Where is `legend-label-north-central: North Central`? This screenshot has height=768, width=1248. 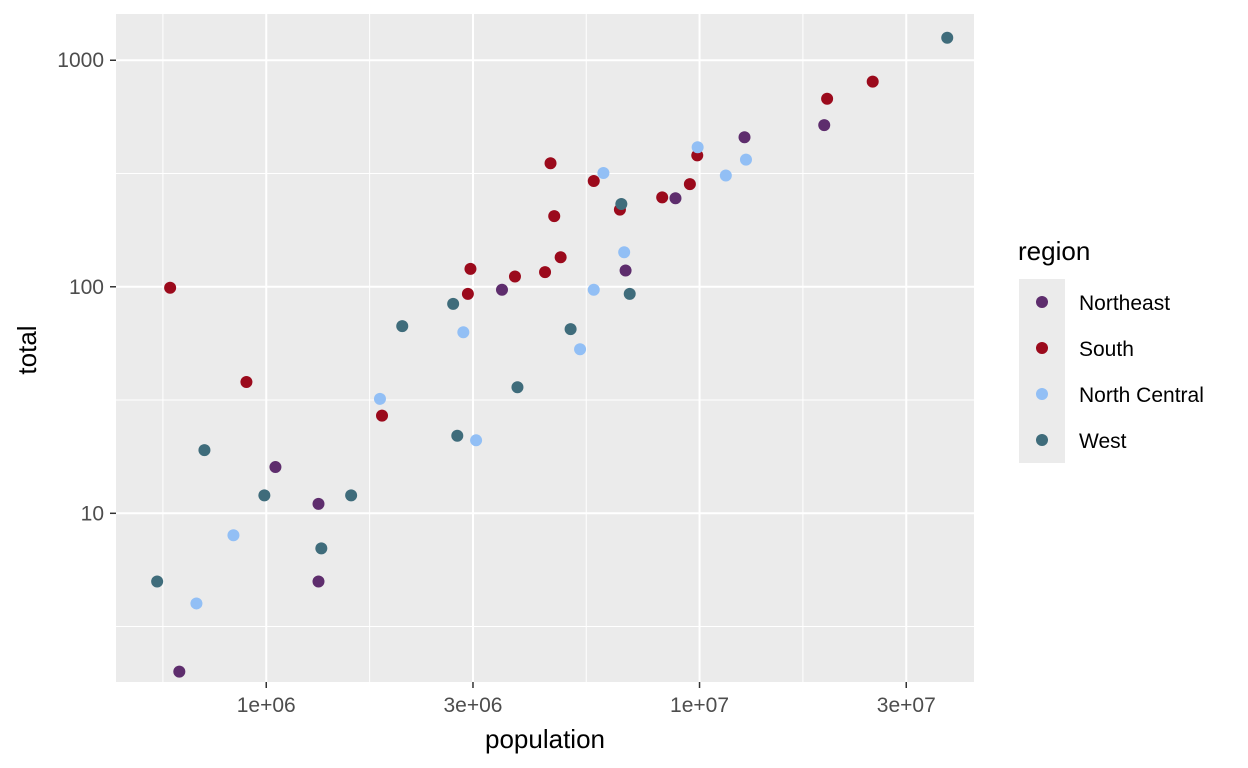
legend-label-north-central: North Central is located at coordinates (1141, 395).